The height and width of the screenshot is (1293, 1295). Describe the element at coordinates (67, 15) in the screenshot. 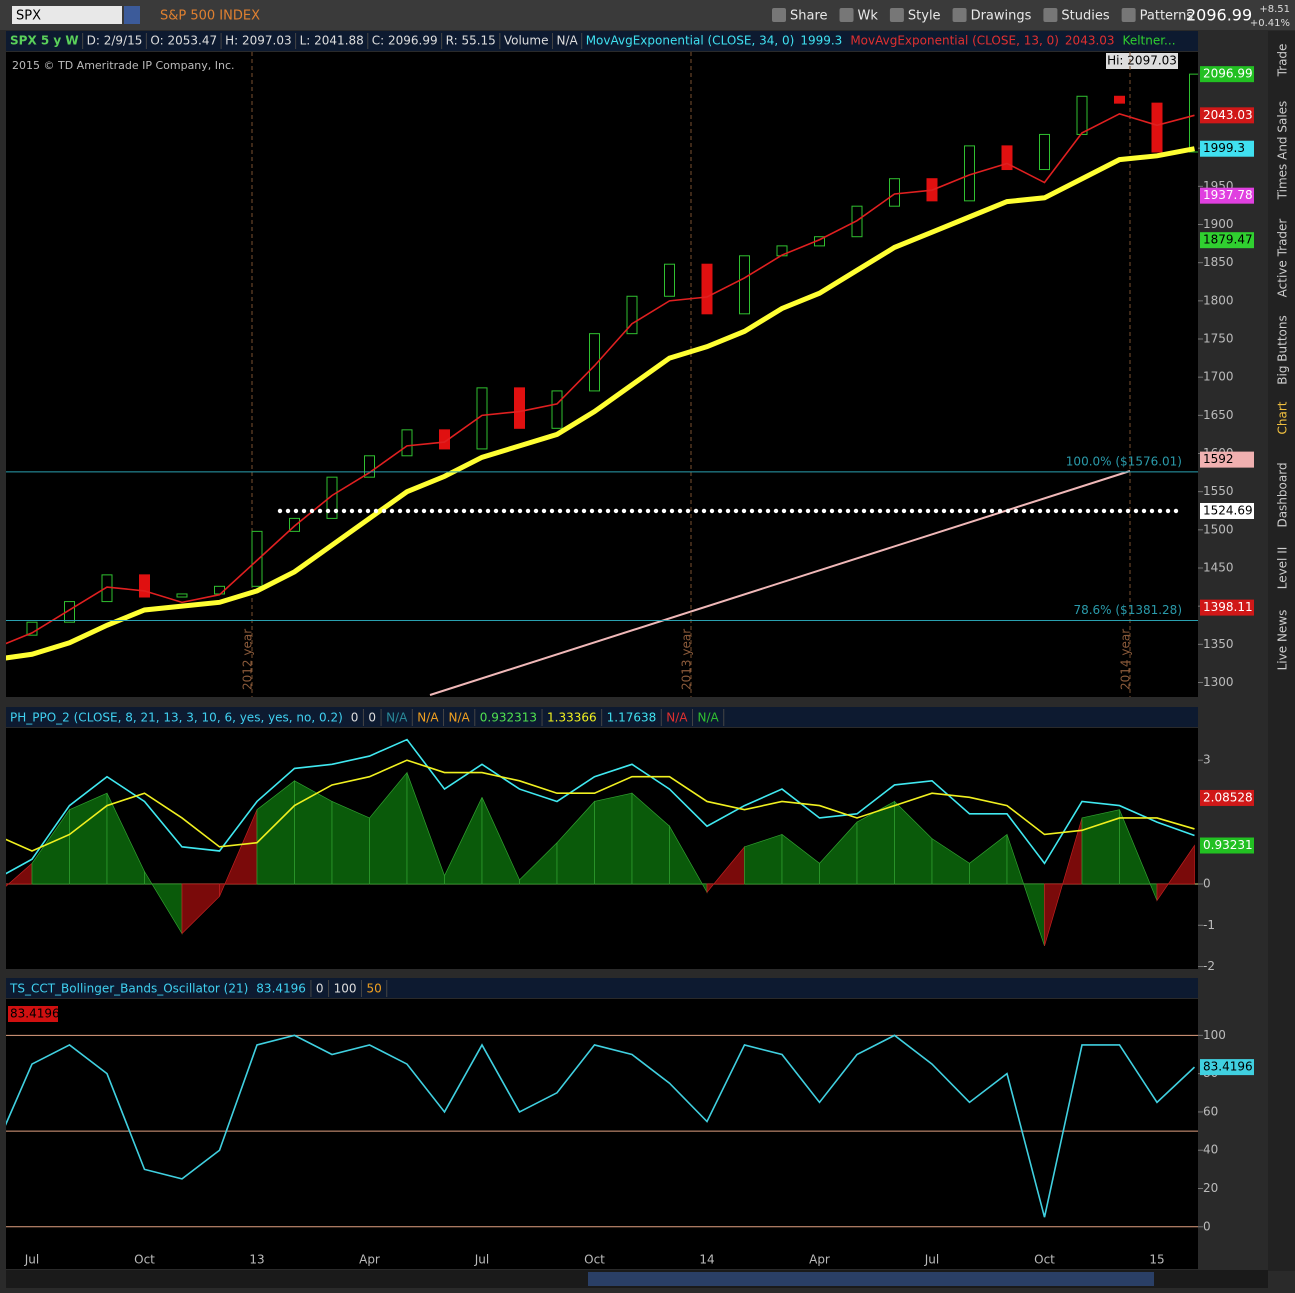

I see `symbol-box` at that location.